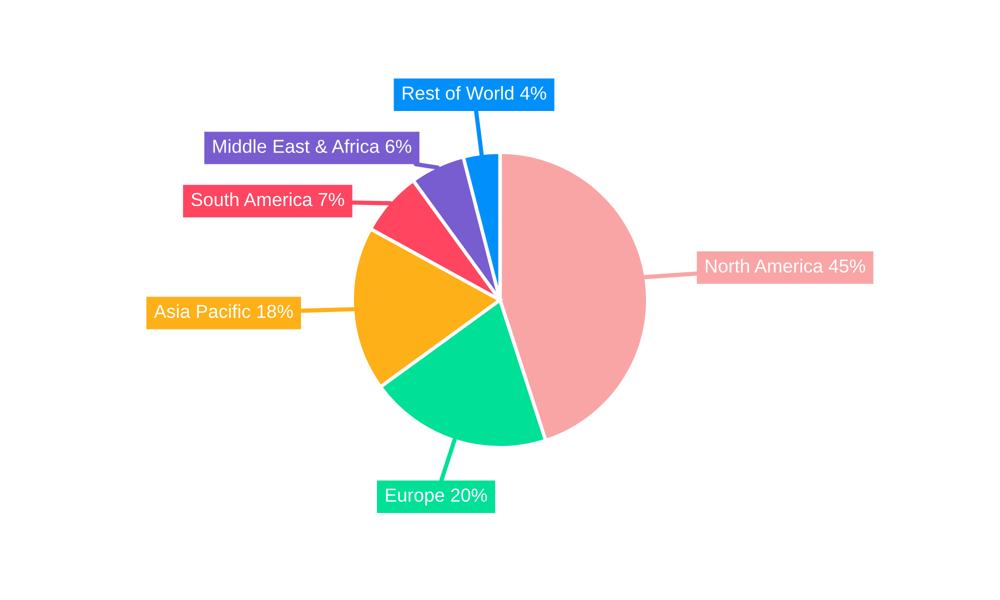 The height and width of the screenshot is (600, 1000). I want to click on slice-label: Rest of World 4%, so click(474, 93).